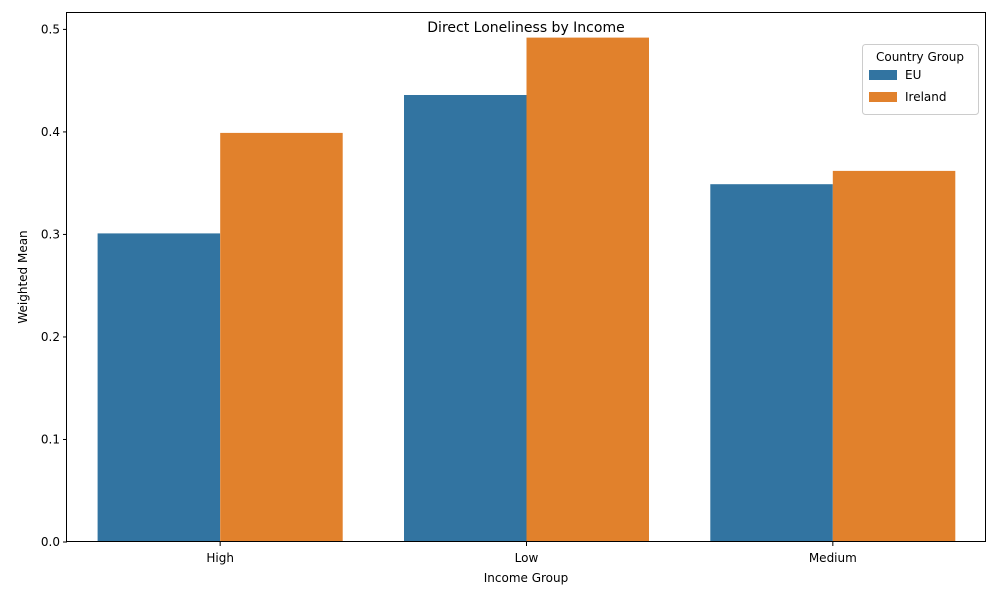 The width and height of the screenshot is (1000, 600). I want to click on legend: Country Group EU Ireland, so click(920, 79).